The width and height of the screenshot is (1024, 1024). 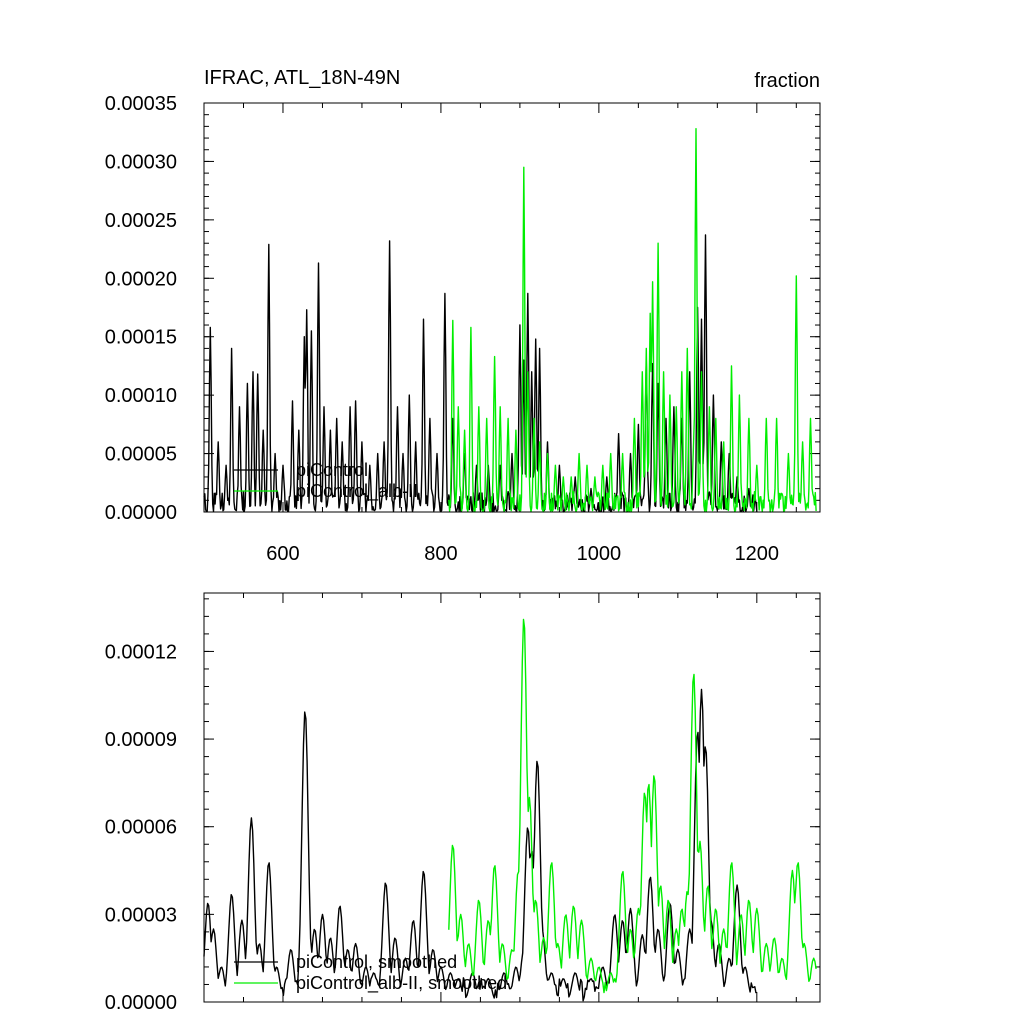 I want to click on y-tick-label: 0.00005, so click(x=141, y=455).